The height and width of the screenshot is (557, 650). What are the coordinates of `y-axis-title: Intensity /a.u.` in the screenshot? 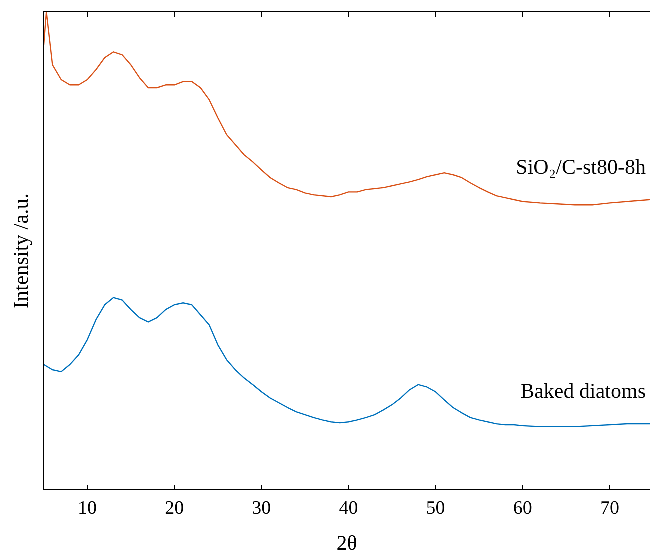 It's located at (21, 251).